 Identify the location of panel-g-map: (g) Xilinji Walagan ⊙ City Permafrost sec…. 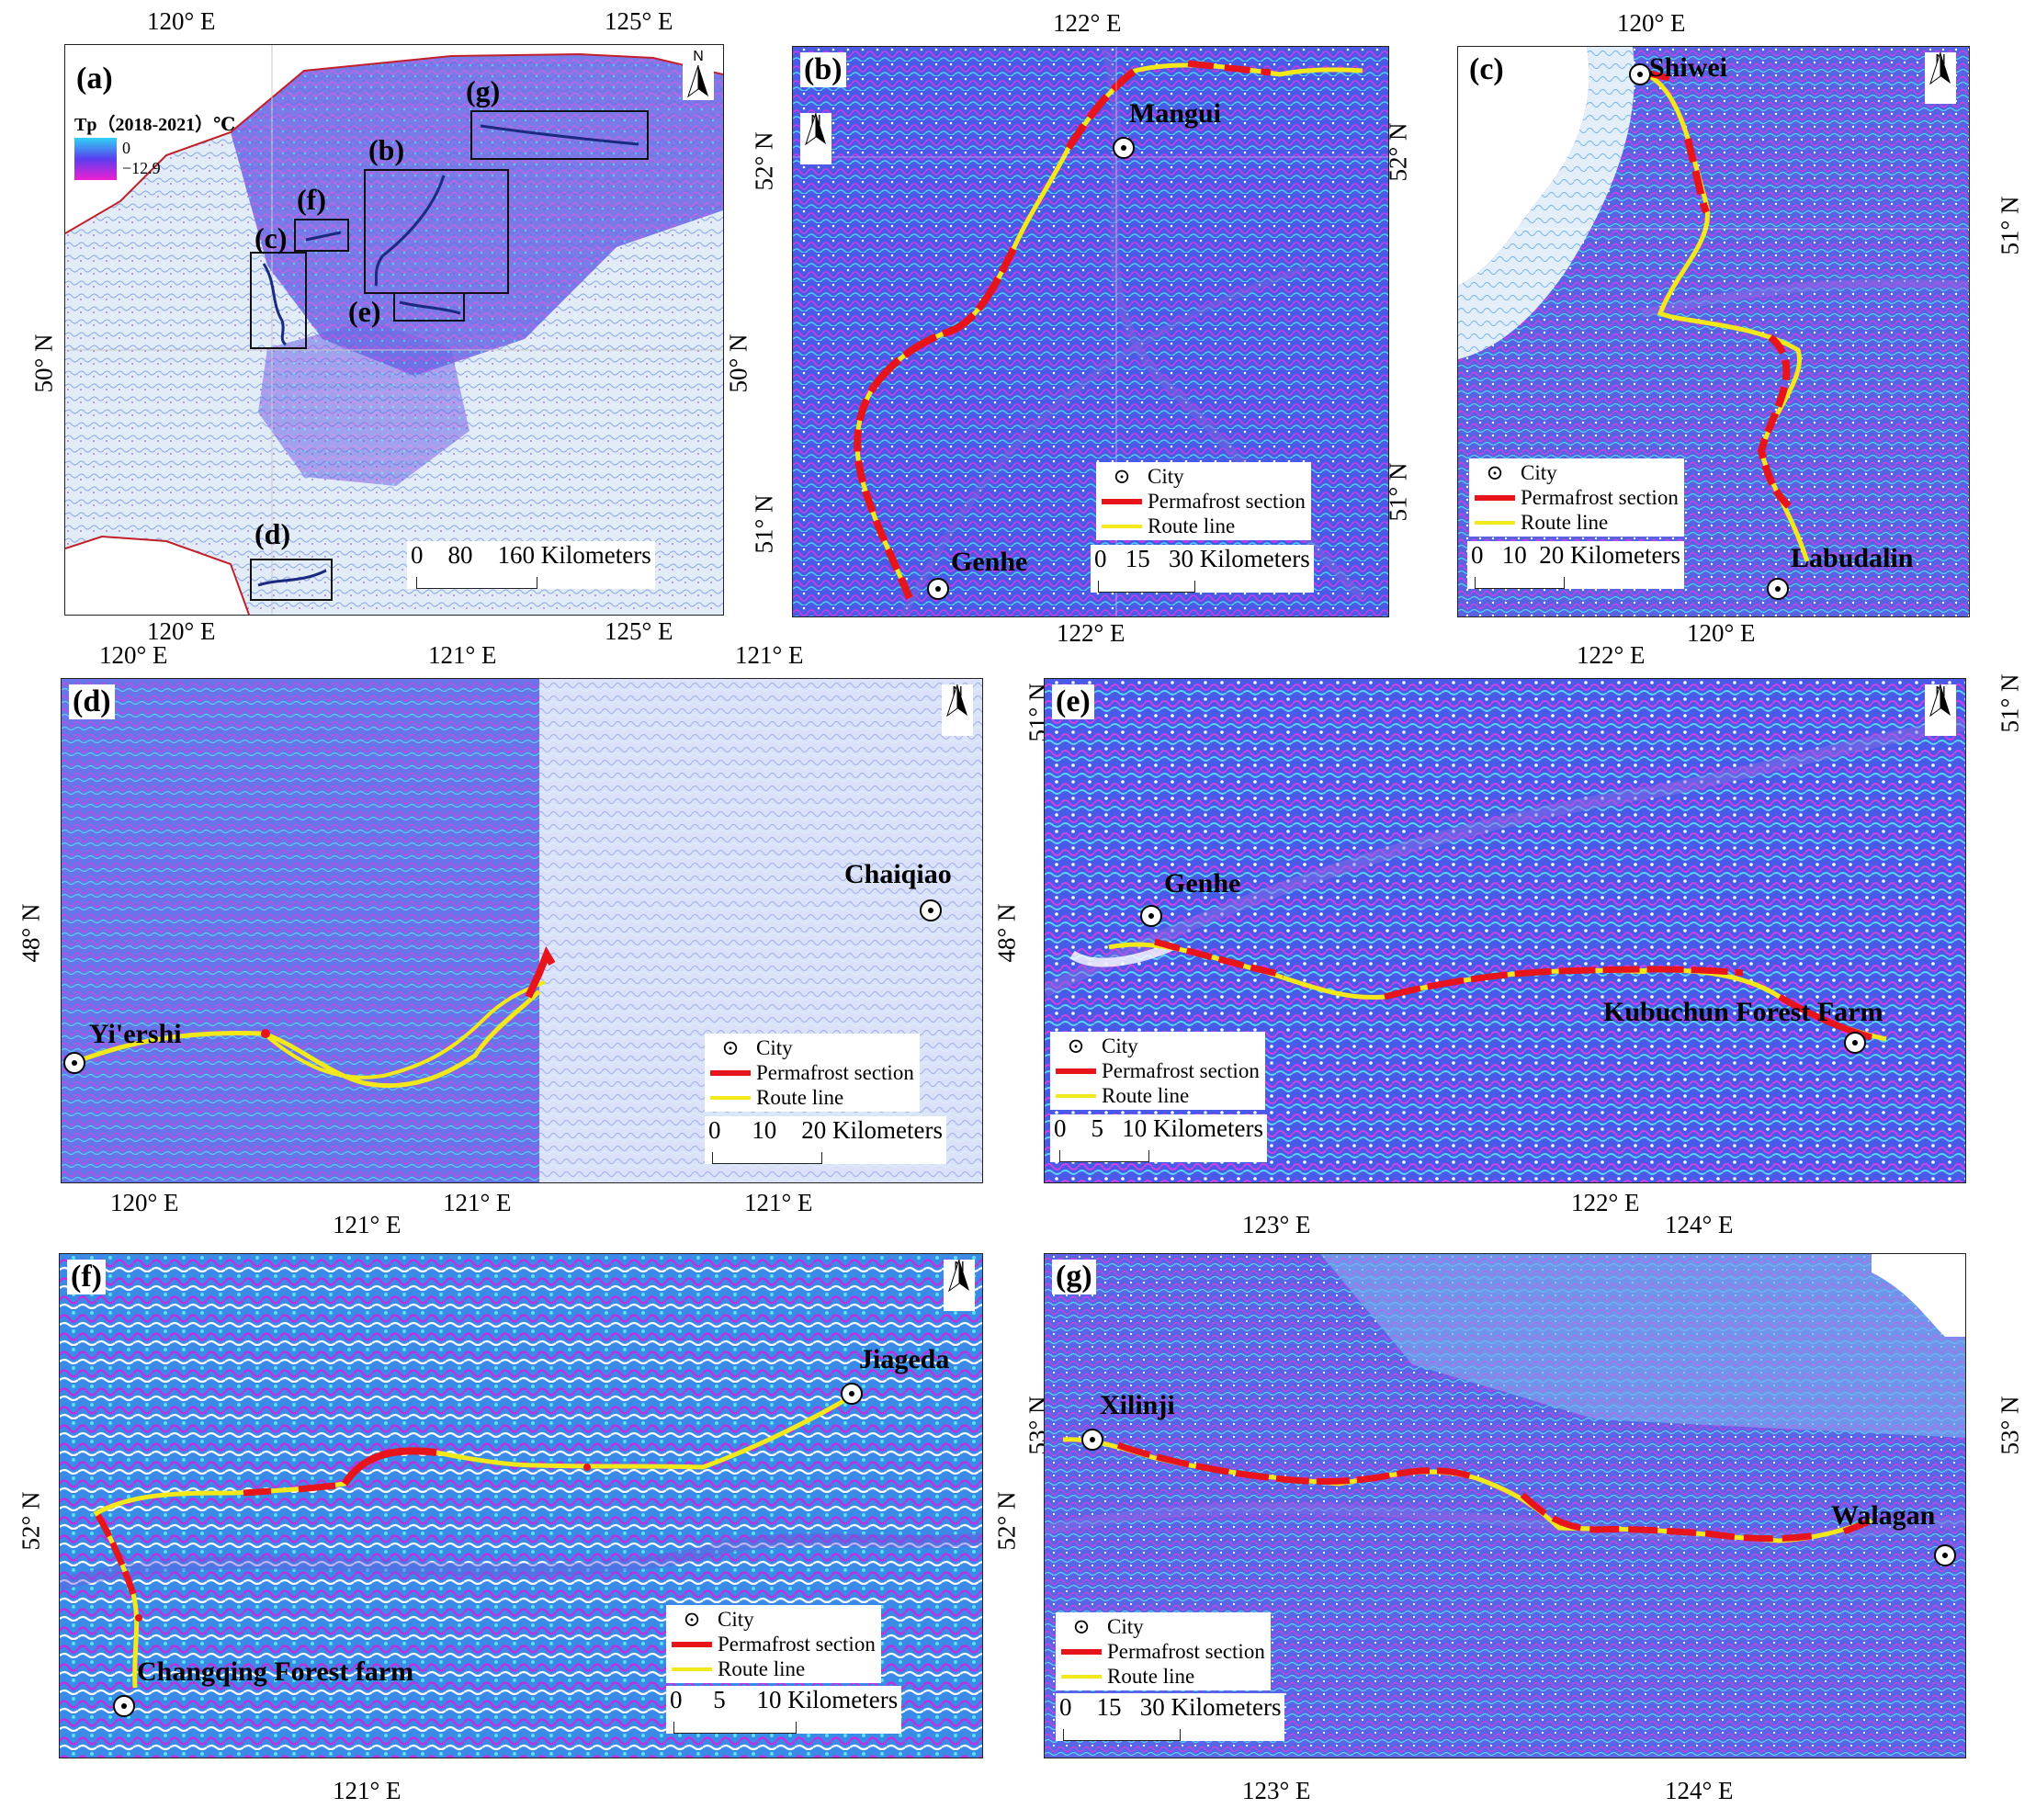
(1505, 1505).